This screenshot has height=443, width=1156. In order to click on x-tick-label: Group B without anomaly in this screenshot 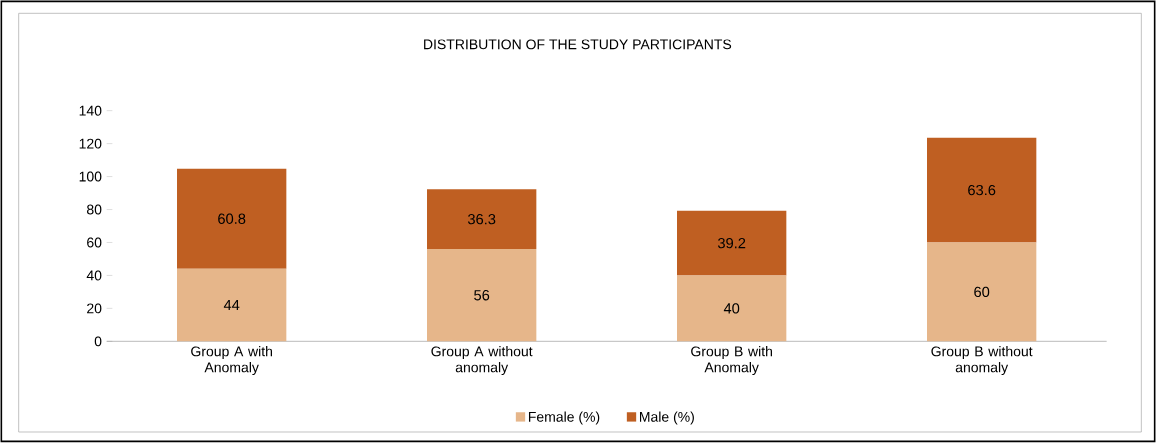, I will do `click(982, 361)`.